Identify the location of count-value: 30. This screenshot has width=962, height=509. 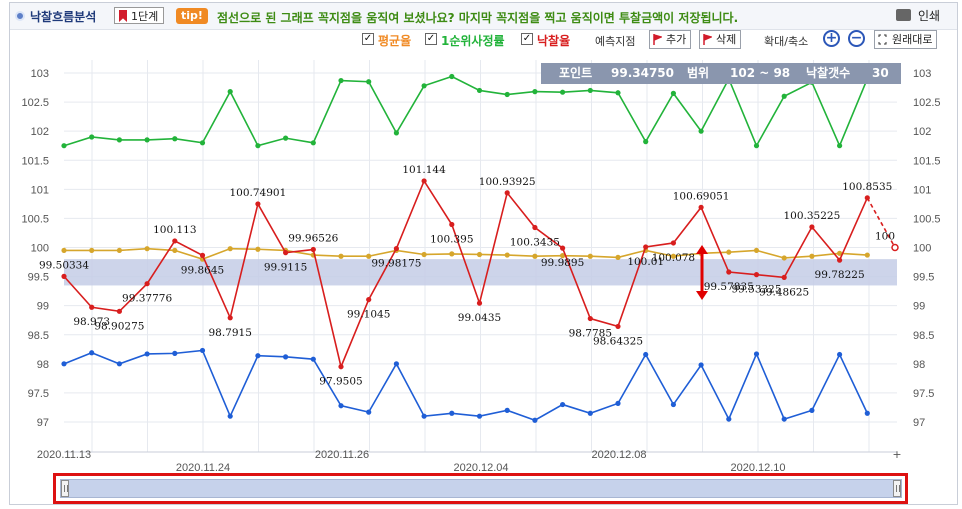
(880, 73).